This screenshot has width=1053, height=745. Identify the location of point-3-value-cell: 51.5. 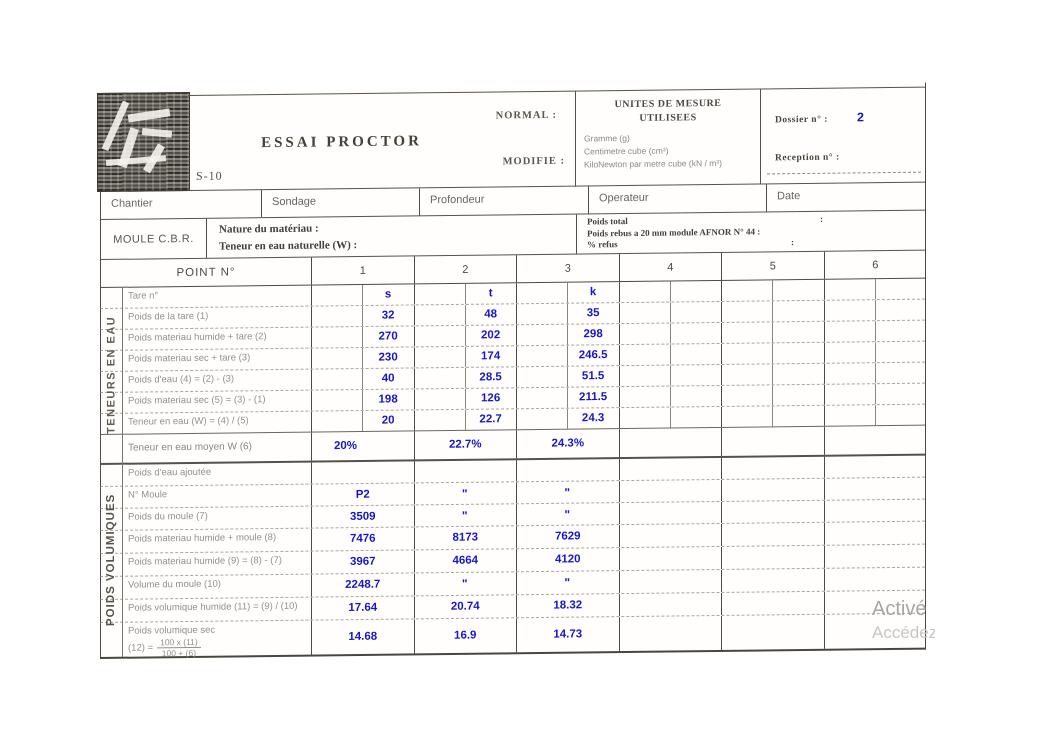
(567, 377).